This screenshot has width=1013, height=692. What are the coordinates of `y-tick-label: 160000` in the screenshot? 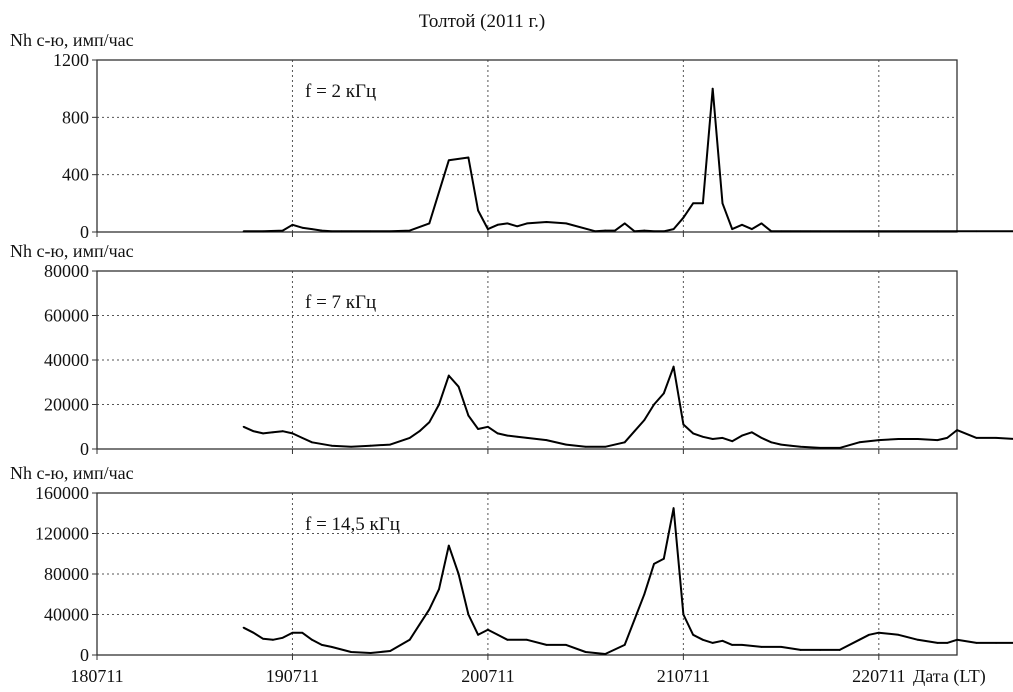 It's located at (62, 493).